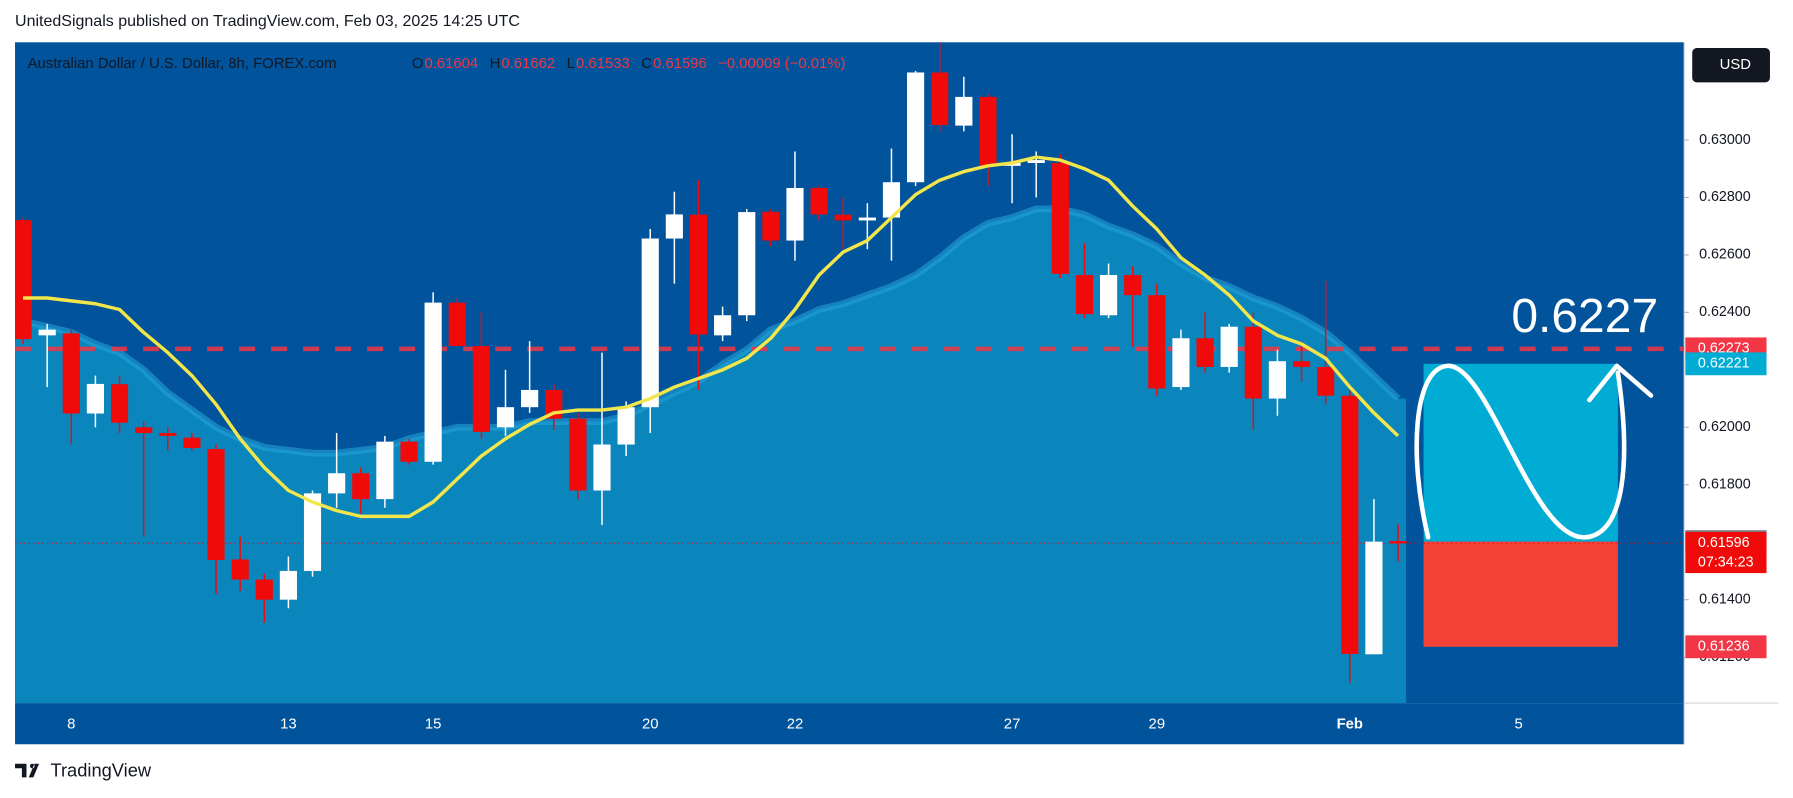 This screenshot has height=798, width=1793. I want to click on target-zone, so click(1520, 452).